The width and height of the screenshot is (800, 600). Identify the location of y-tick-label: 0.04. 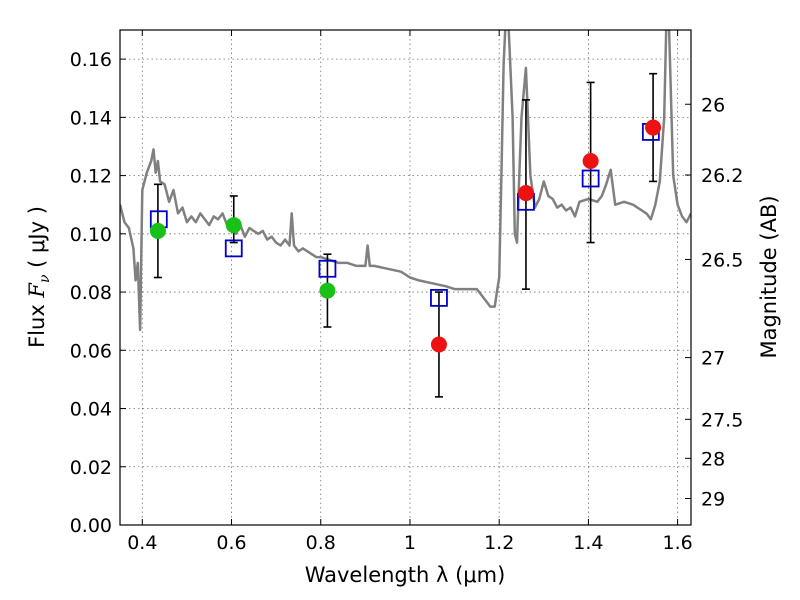
(91, 410).